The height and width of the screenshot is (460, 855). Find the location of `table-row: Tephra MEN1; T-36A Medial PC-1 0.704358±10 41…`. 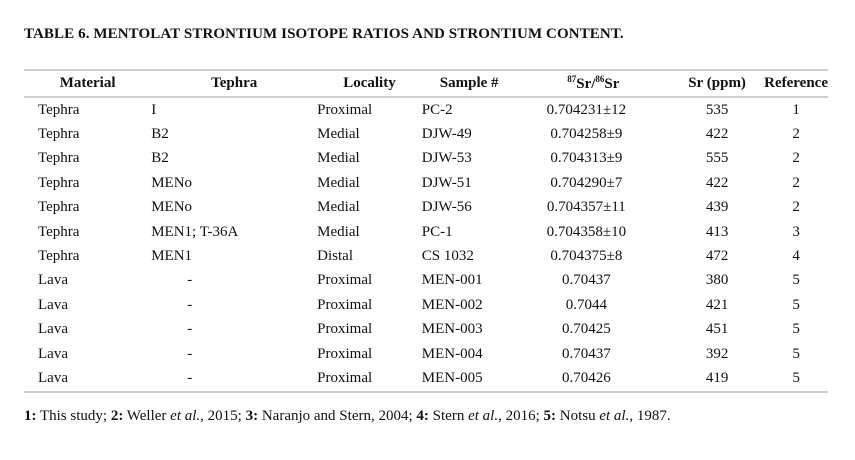

table-row: Tephra MEN1; T-36A Medial PC-1 0.704358±10 41… is located at coordinates (426, 232).